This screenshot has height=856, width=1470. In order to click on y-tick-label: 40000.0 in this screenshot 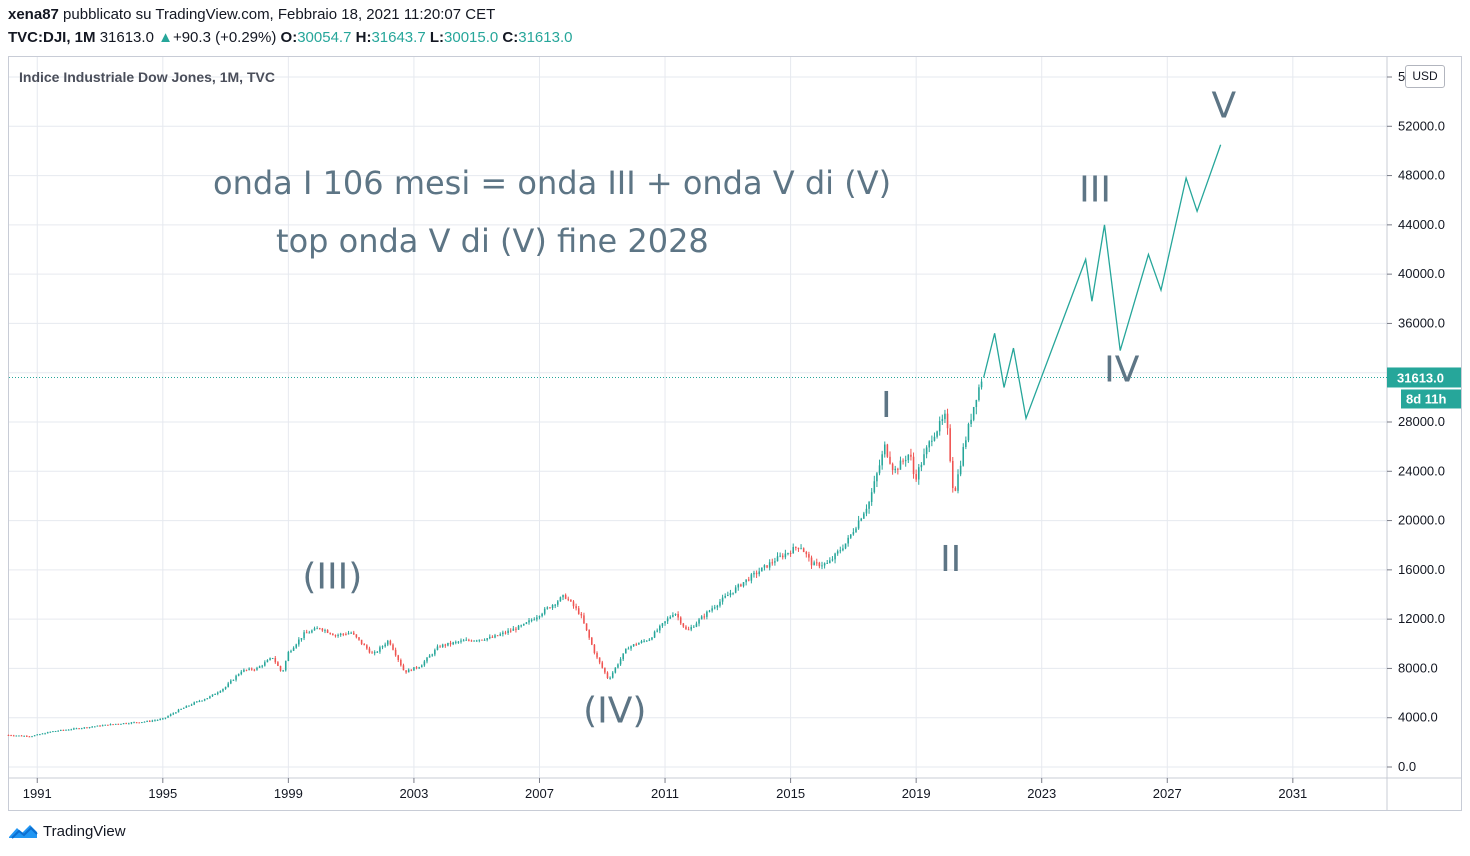, I will do `click(1421, 273)`.